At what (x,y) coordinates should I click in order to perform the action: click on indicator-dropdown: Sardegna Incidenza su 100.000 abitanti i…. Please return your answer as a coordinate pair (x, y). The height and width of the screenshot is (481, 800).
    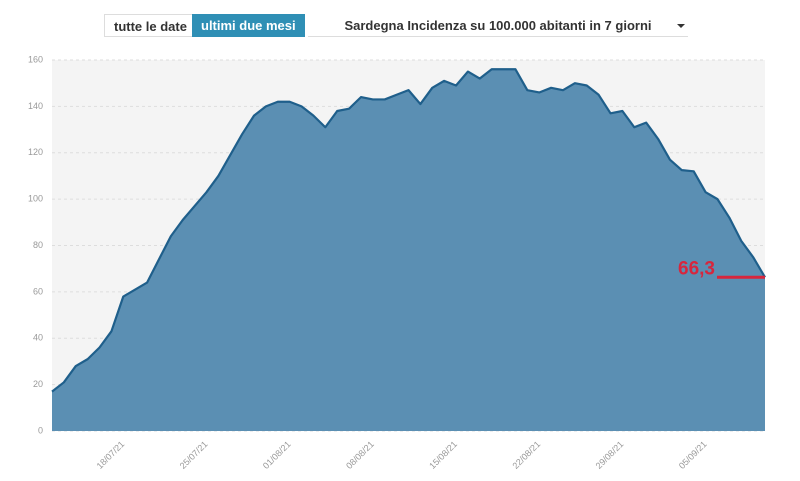
    Looking at the image, I should click on (498, 25).